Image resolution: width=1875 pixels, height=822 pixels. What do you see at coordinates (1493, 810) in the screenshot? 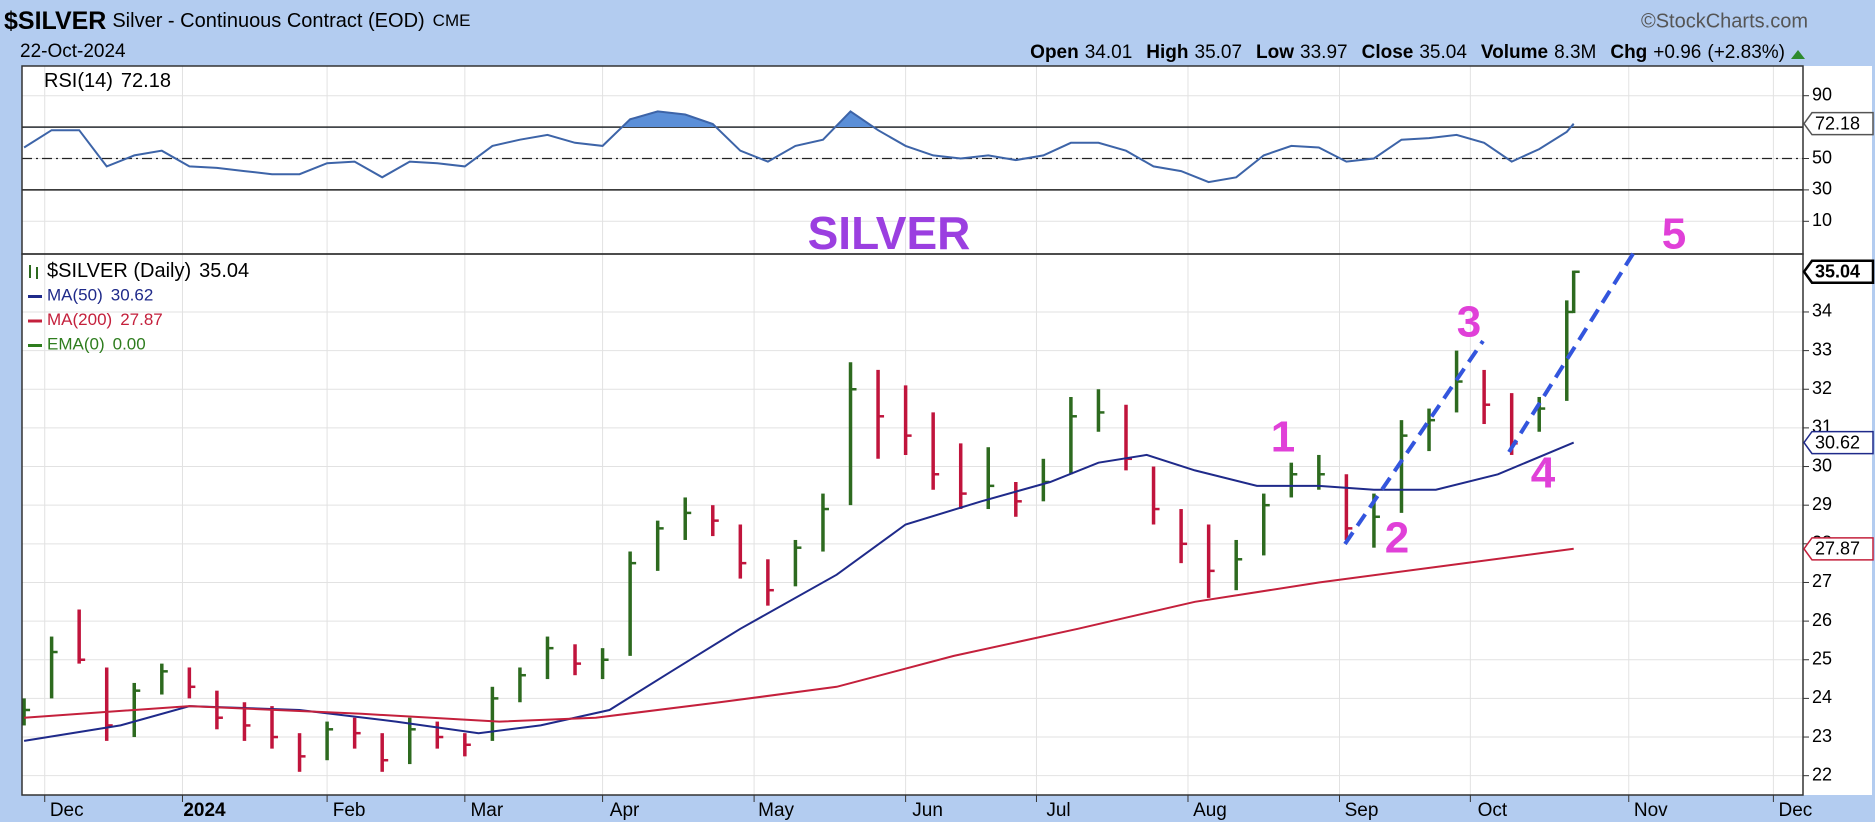
I see `x-tick-label: Oct` at bounding box center [1493, 810].